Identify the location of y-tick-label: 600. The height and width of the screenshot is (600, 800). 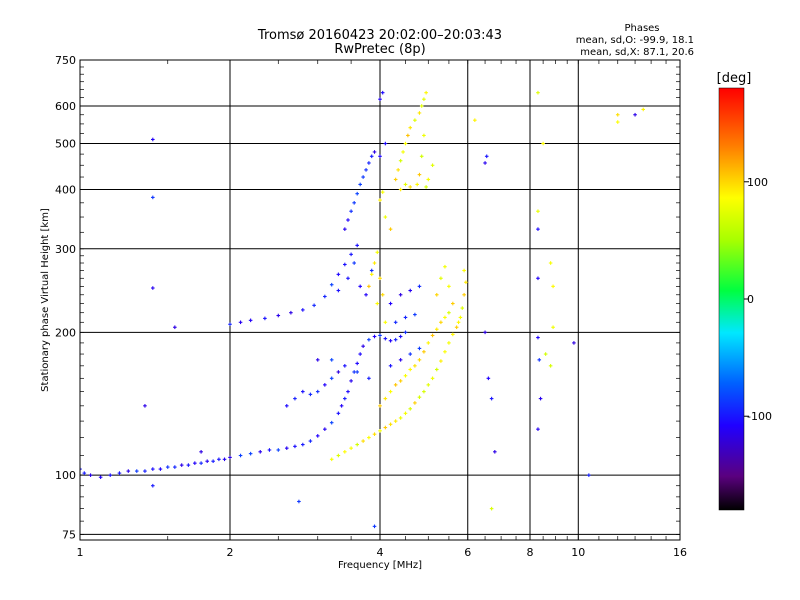
(65, 106).